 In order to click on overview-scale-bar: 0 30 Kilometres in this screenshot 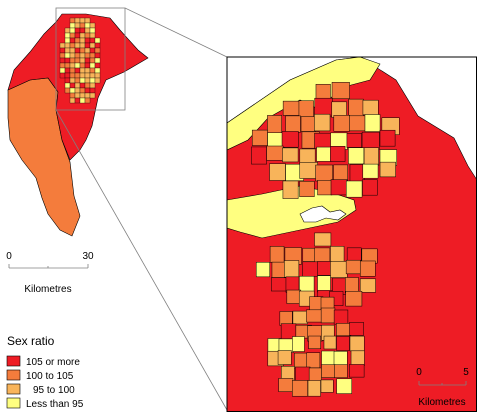, I will do `click(50, 273)`.